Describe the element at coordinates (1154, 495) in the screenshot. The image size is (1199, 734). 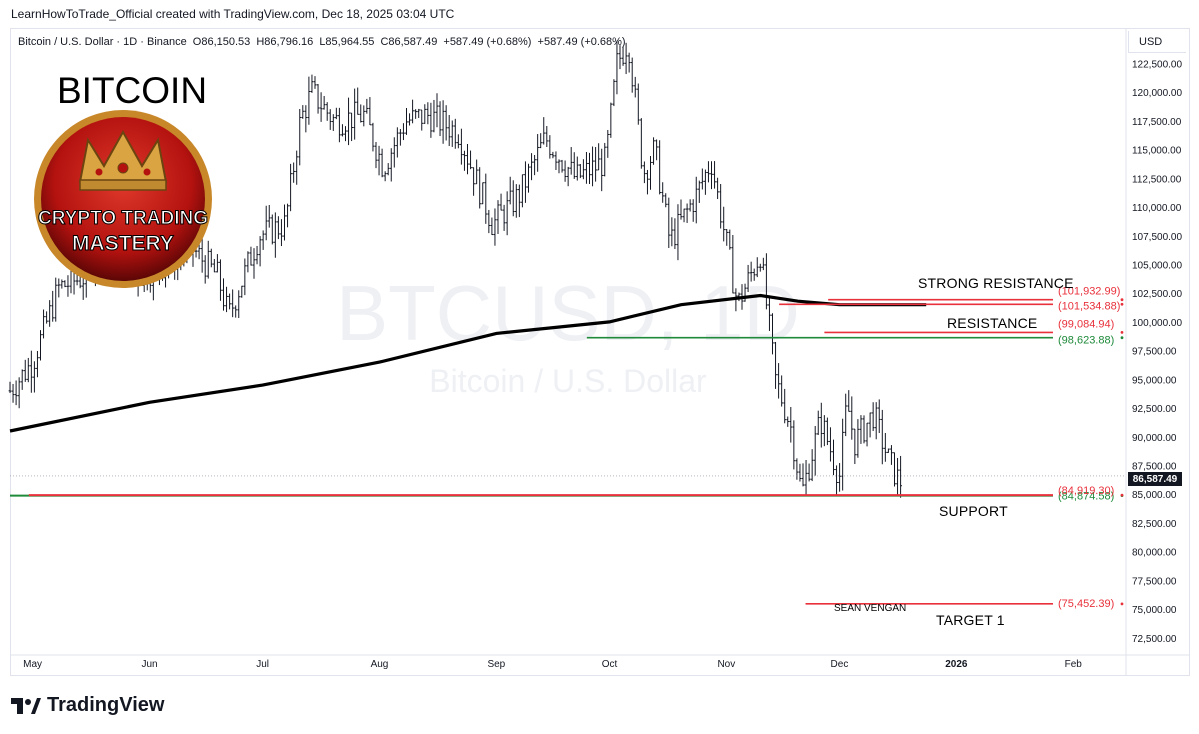
I see `y-tick-label: 85,000.00` at that location.